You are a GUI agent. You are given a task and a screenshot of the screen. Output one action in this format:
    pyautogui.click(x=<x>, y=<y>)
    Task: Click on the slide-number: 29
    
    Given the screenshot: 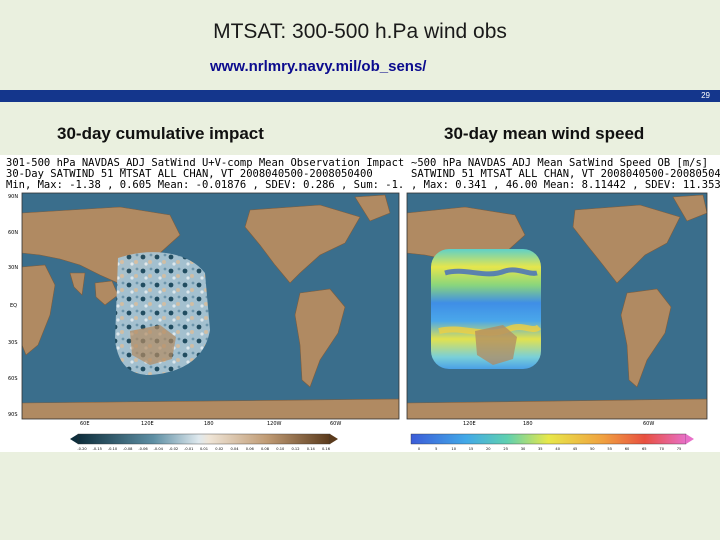 What is the action you would take?
    pyautogui.click(x=705, y=95)
    